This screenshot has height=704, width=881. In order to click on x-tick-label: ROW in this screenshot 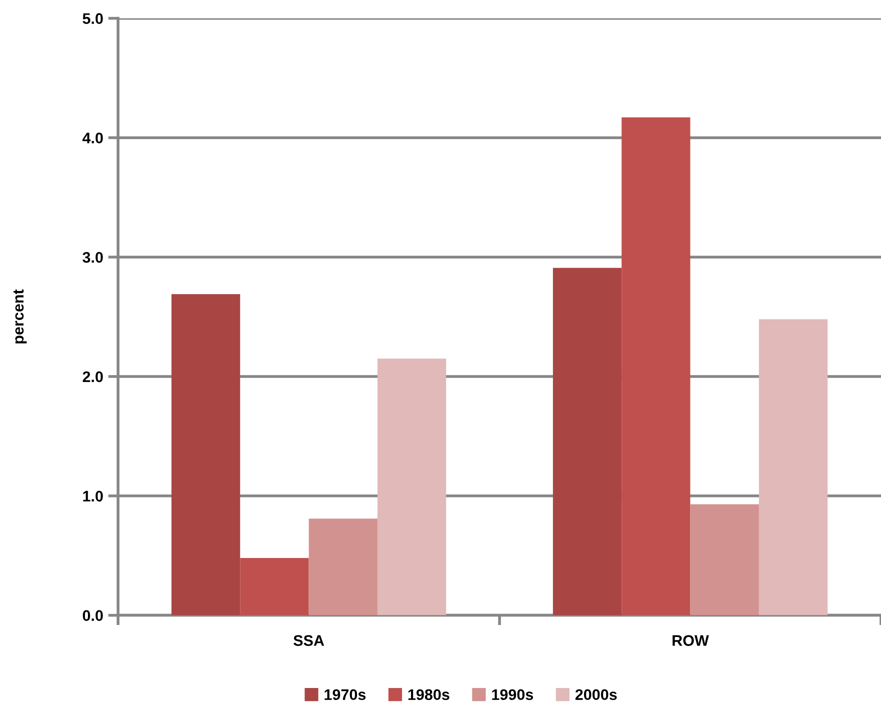, I will do `click(690, 640)`.